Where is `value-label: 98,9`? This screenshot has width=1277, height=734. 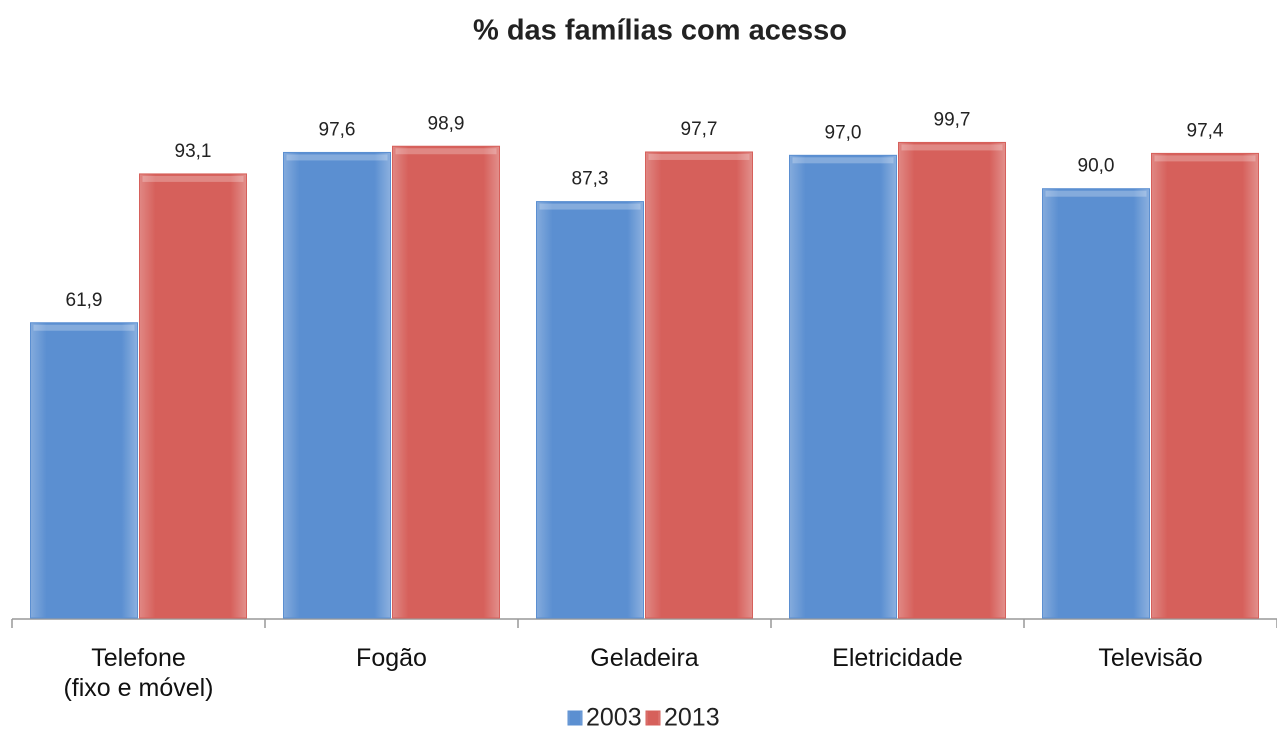 value-label: 98,9 is located at coordinates (446, 123).